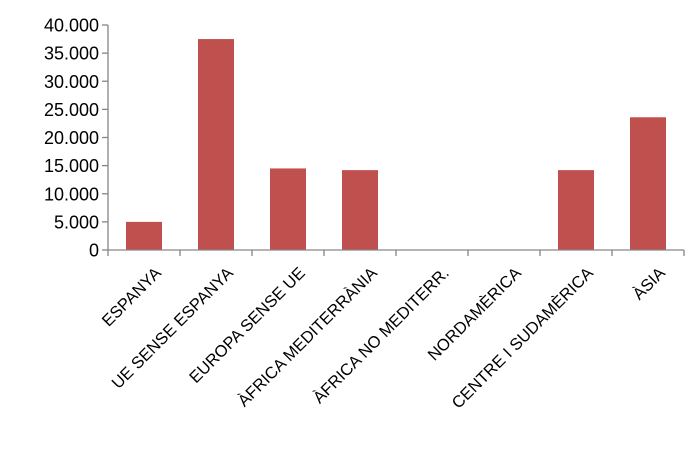 The height and width of the screenshot is (463, 696). I want to click on y-tick-label: 20.000, so click(71, 138).